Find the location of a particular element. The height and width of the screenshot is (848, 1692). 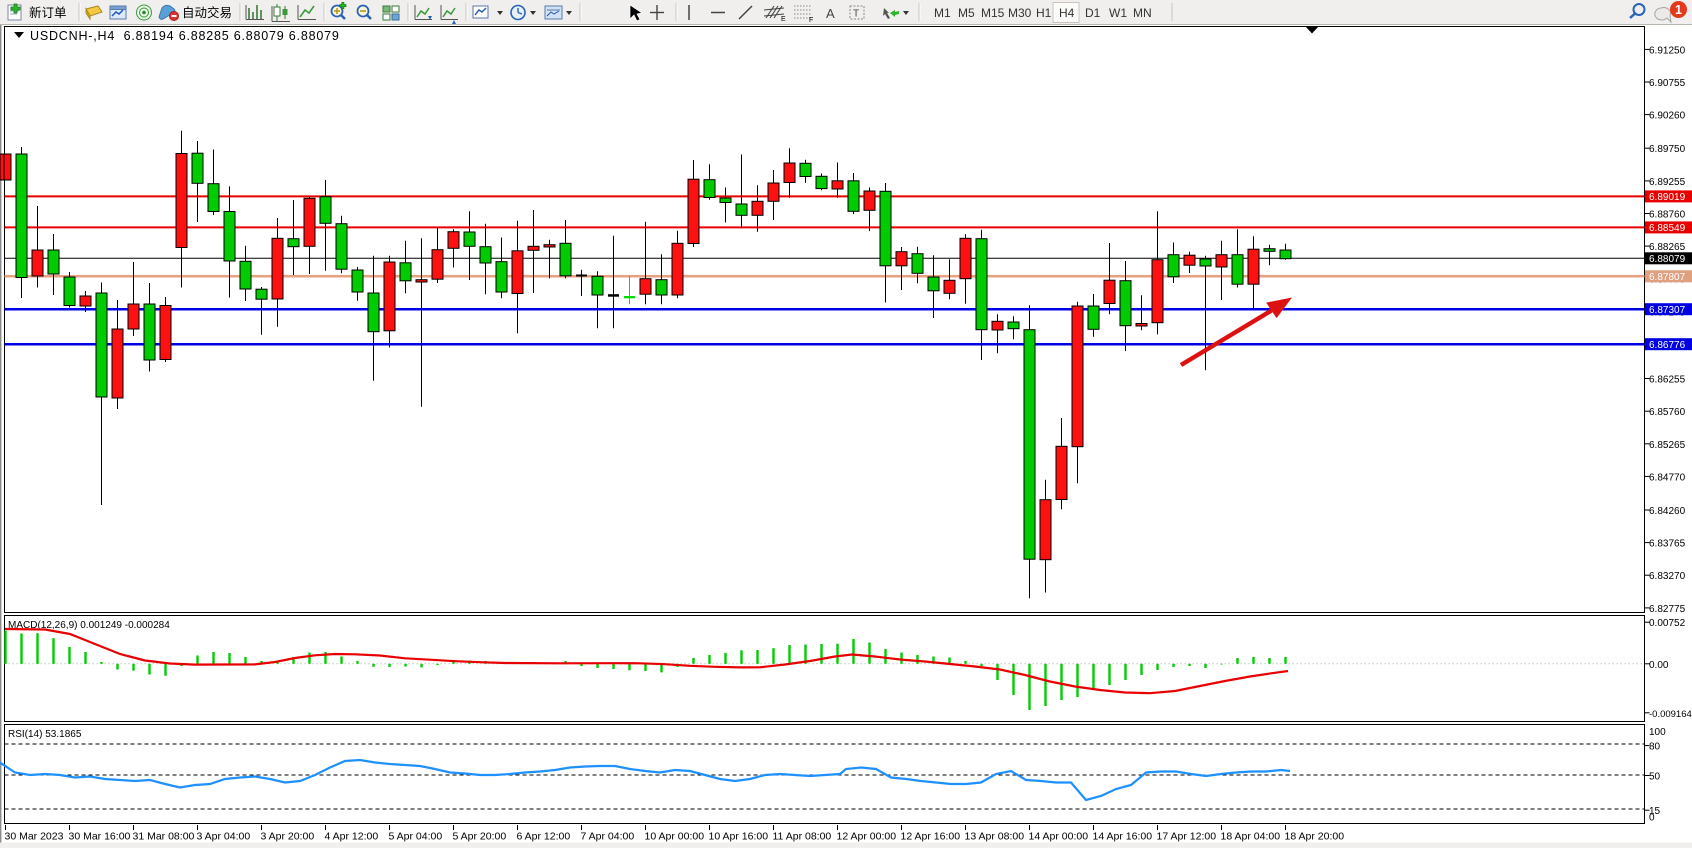

svg-text: 6.86255 is located at coordinates (1667, 380).